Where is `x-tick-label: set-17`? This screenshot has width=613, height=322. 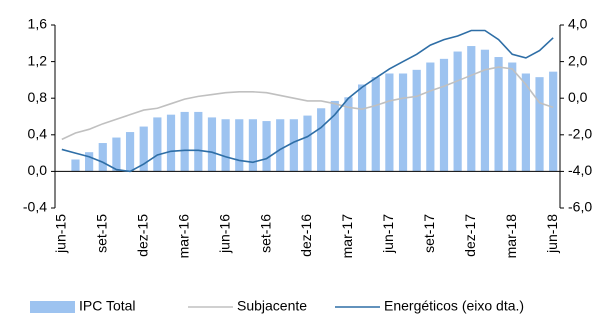 x-tick-label: set-17 is located at coordinates (429, 233).